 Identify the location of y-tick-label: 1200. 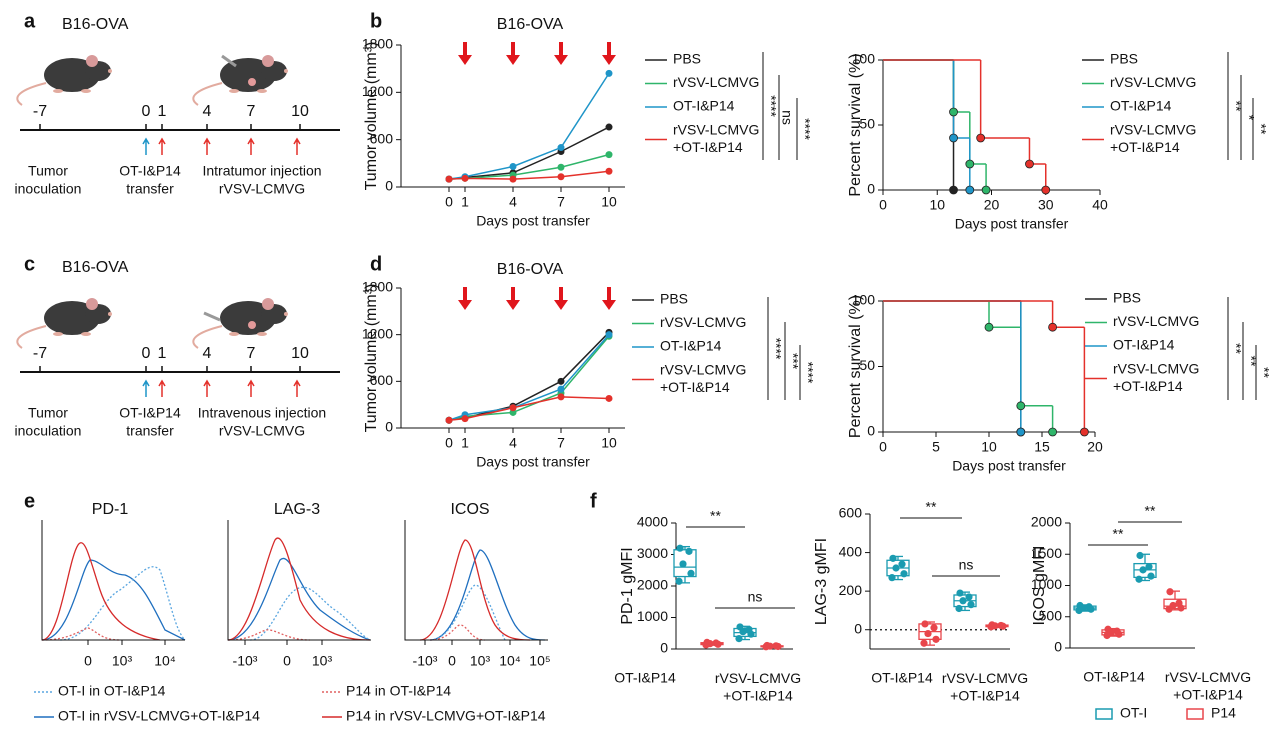
(377, 333).